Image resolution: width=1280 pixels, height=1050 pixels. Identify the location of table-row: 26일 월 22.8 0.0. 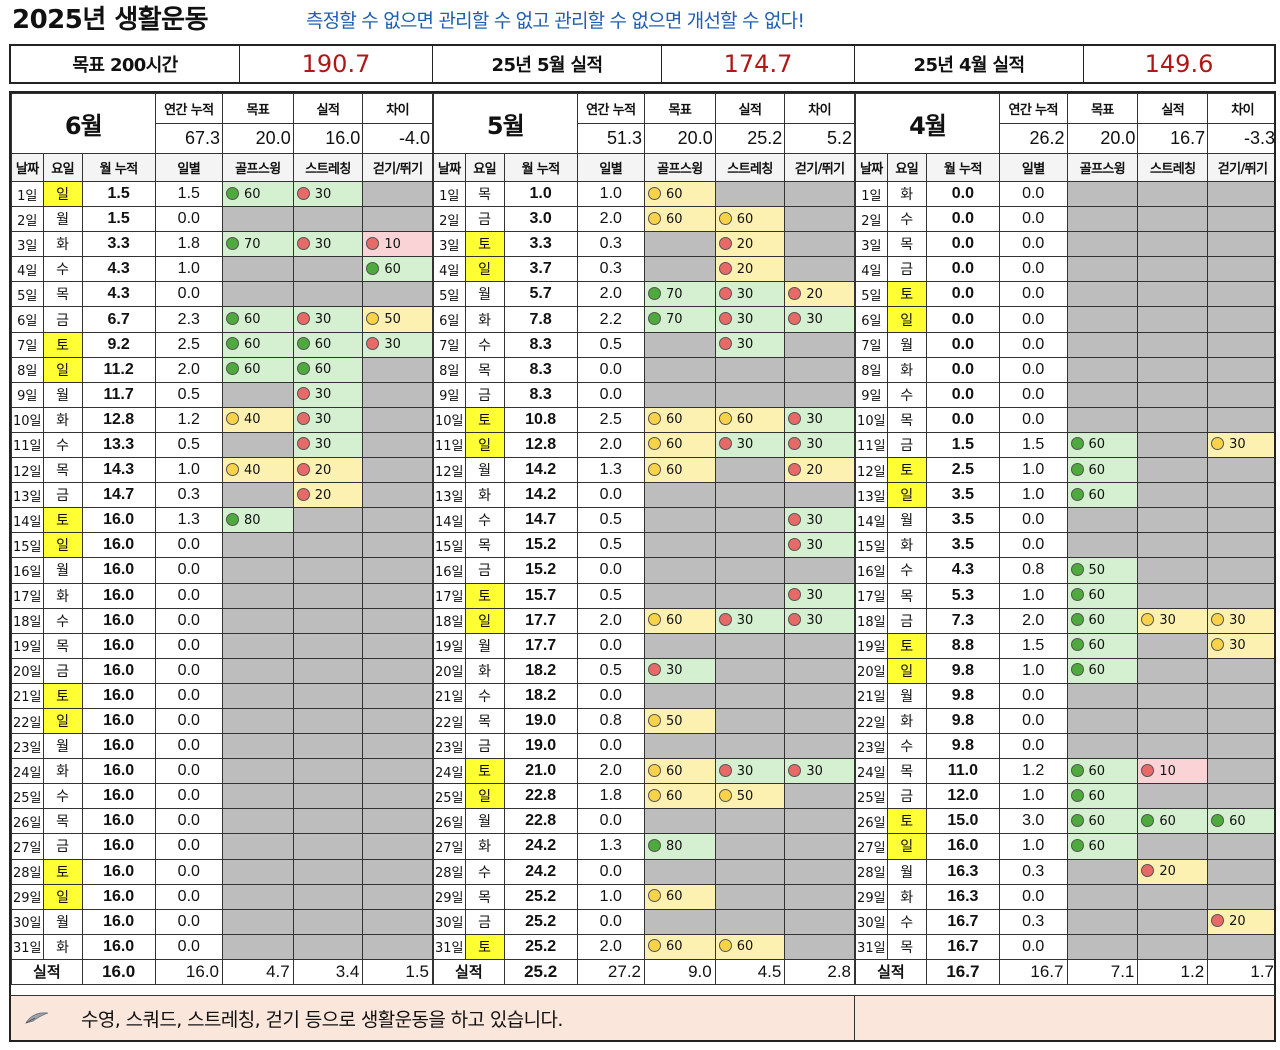
(644, 821).